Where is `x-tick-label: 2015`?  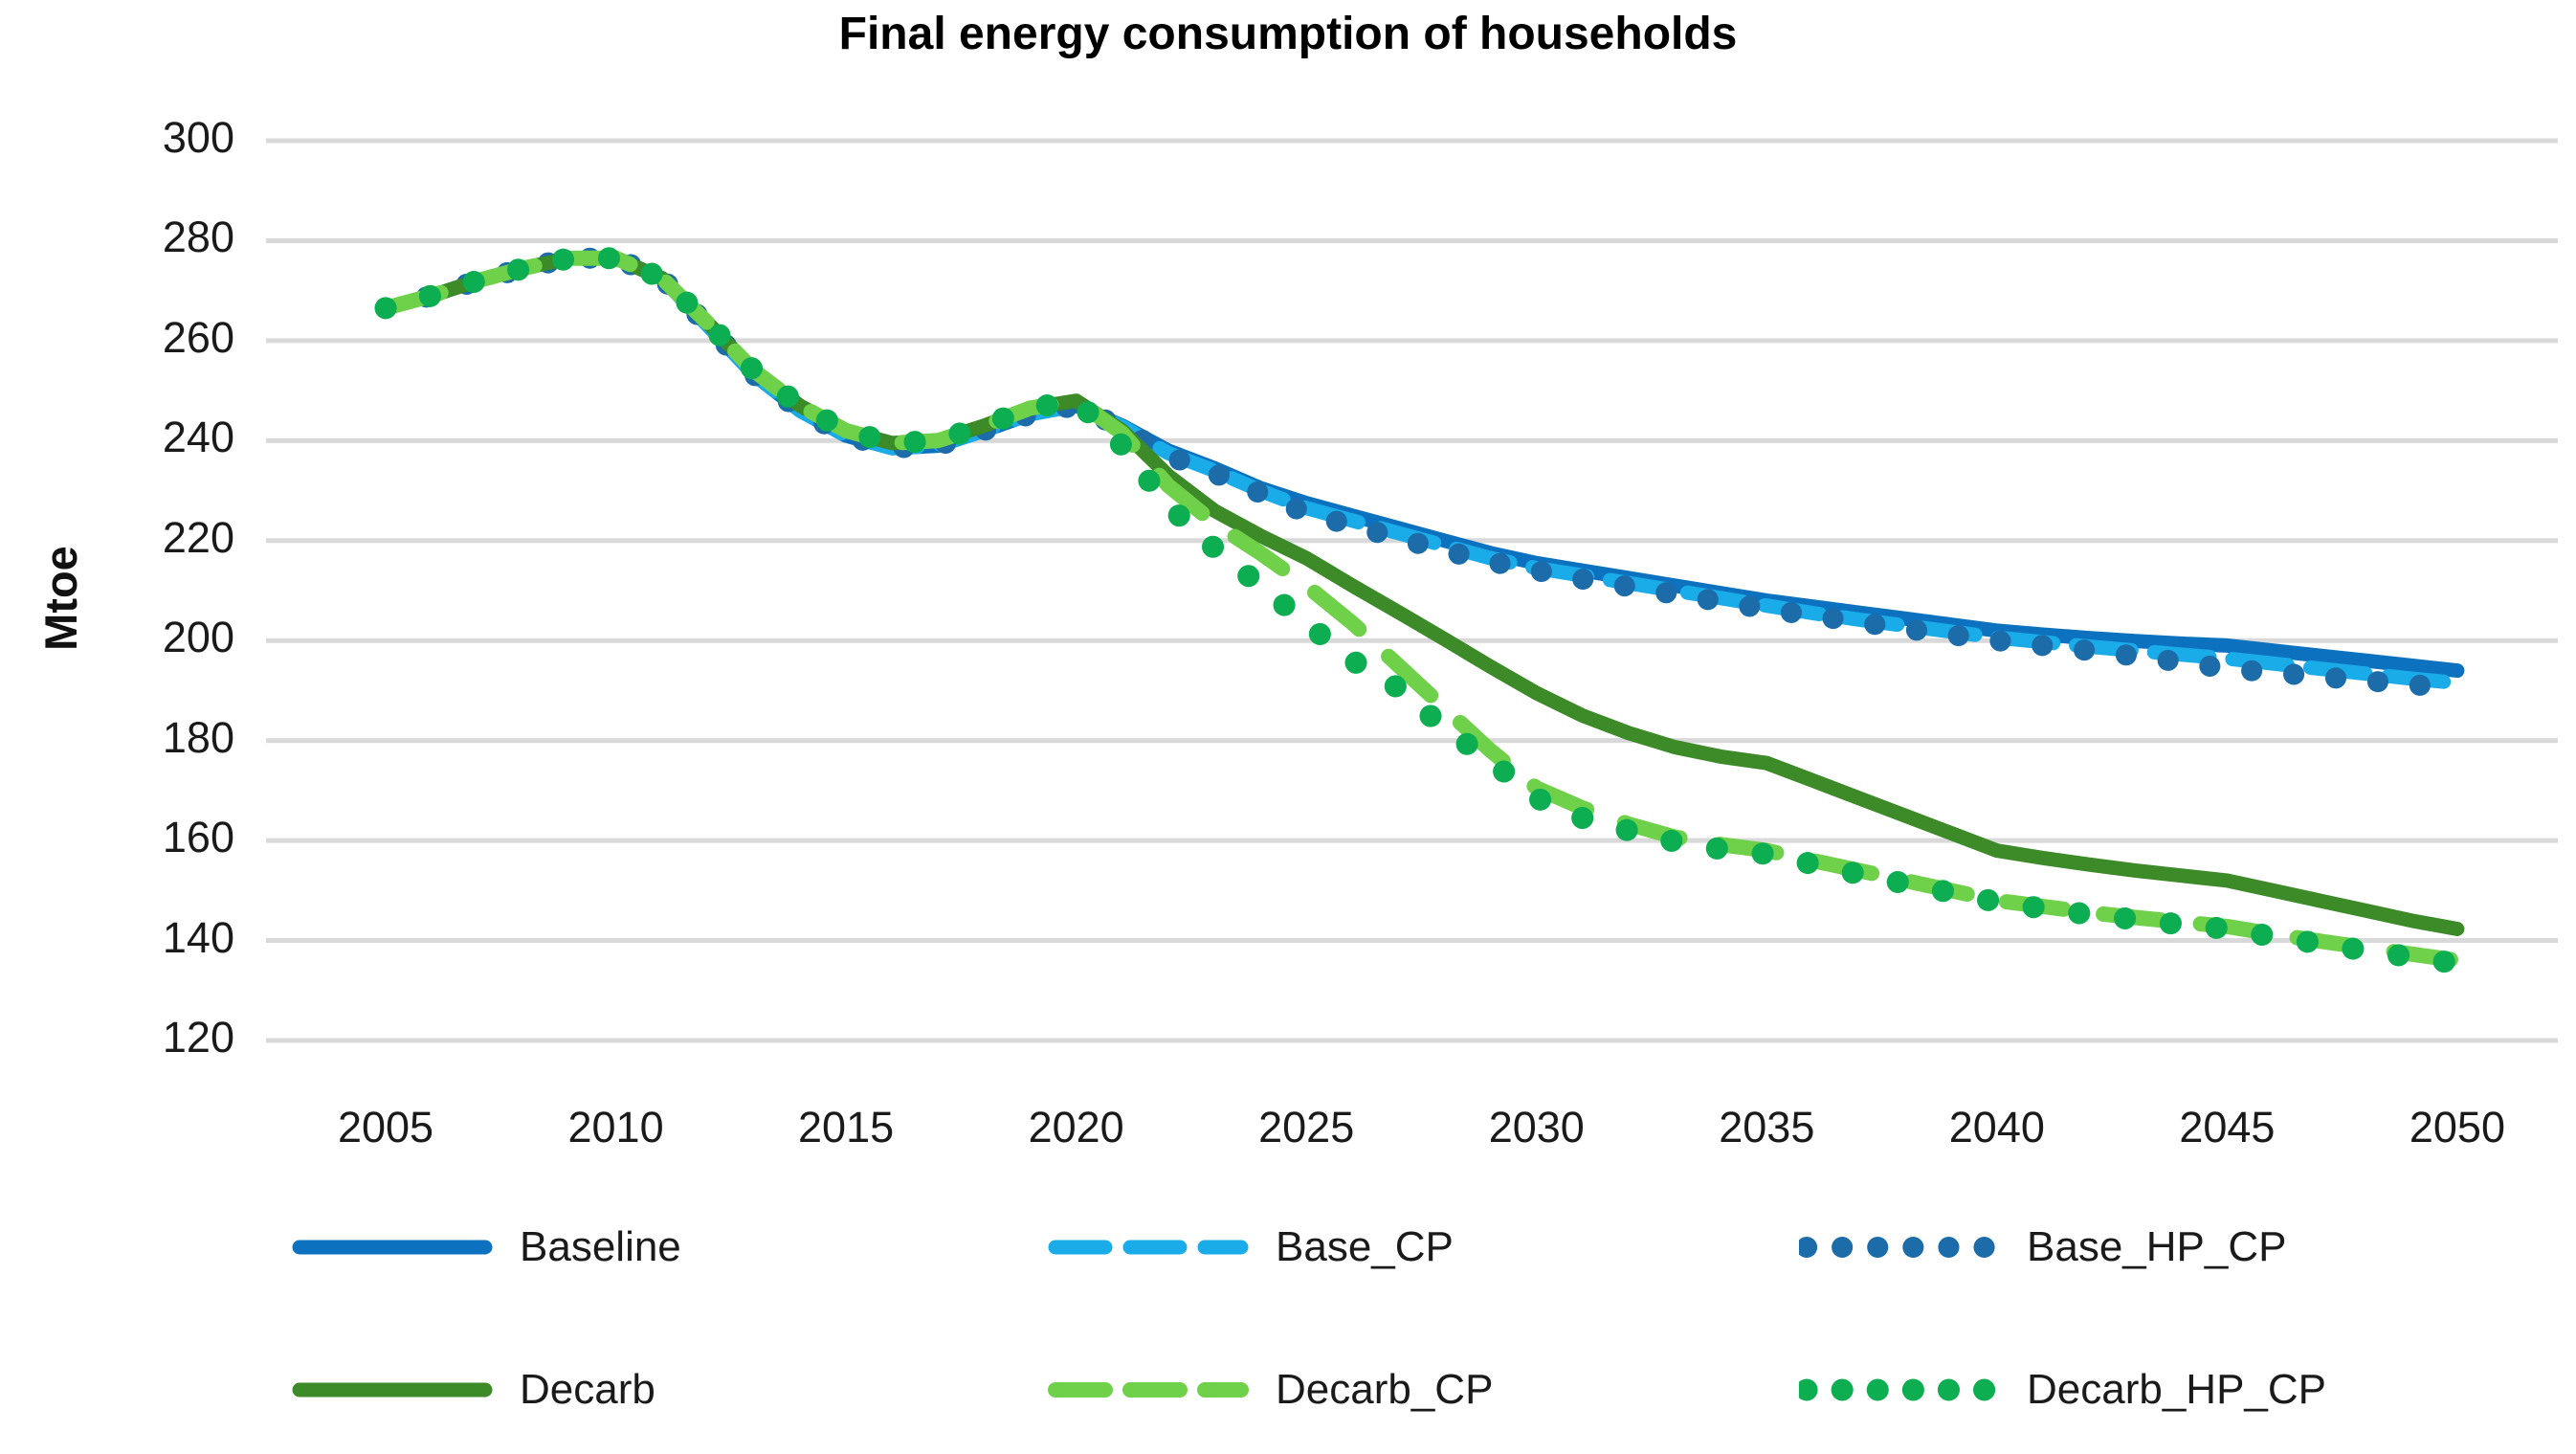 x-tick-label: 2015 is located at coordinates (846, 1127).